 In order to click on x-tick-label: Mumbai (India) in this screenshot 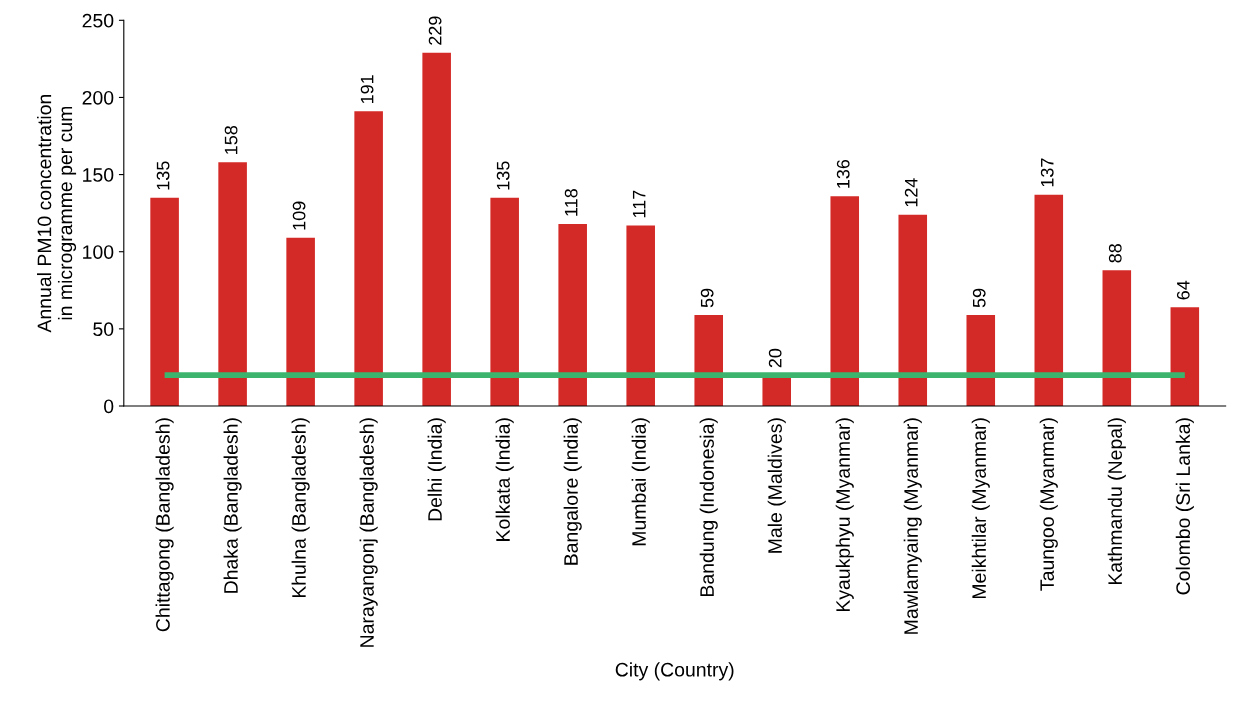, I will do `click(640, 482)`.